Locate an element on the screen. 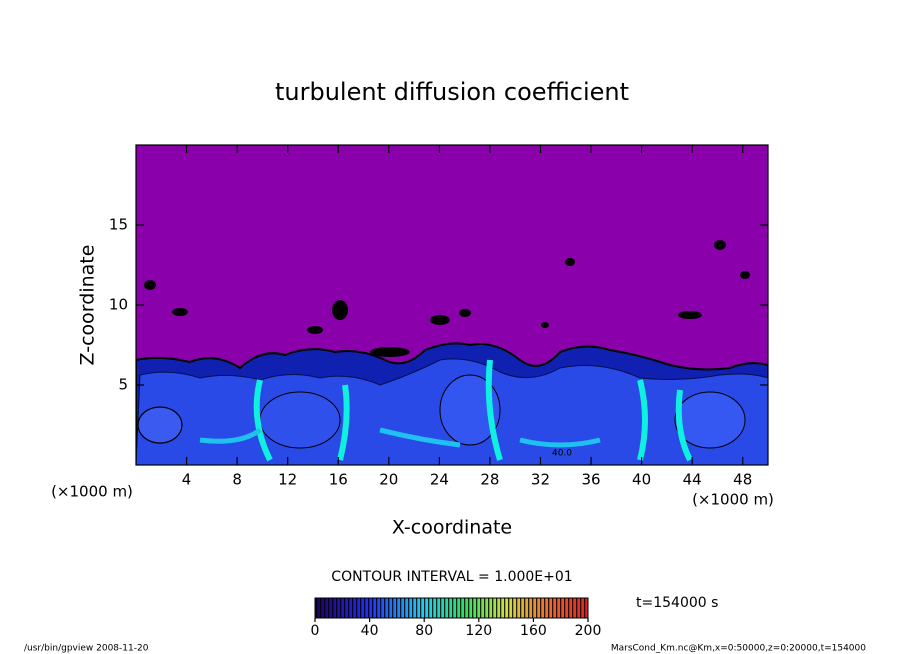 This screenshot has width=904, height=654. contour-interval: CONTOUR INTERVAL = 1.000E+01 is located at coordinates (451, 577).